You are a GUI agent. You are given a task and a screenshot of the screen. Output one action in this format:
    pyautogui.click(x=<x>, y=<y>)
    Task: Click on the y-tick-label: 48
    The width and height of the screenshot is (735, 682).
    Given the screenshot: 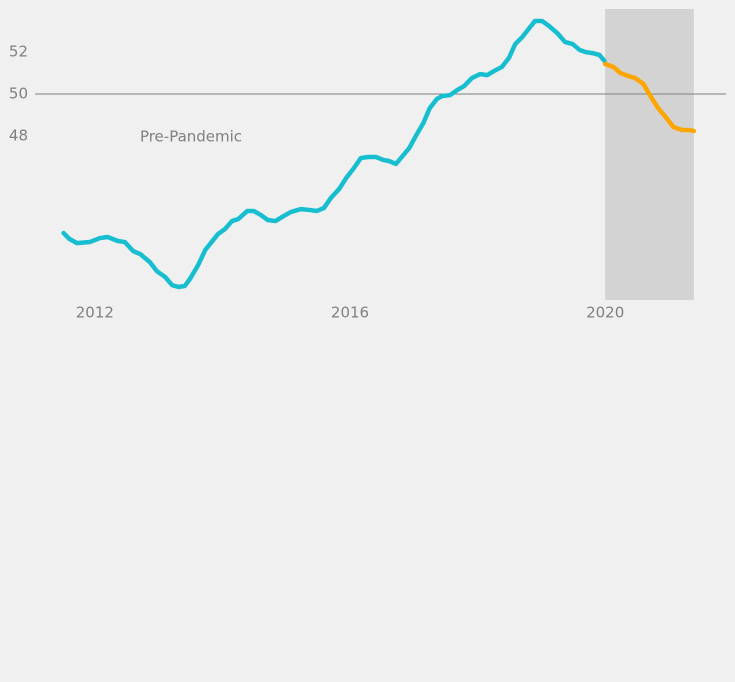 What is the action you would take?
    pyautogui.click(x=18, y=136)
    